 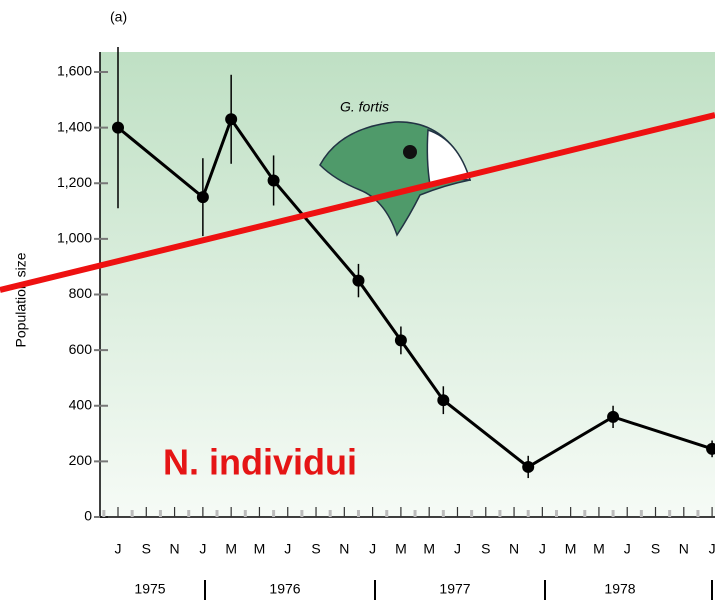 I want to click on y-tick-label: 800, so click(x=81, y=293).